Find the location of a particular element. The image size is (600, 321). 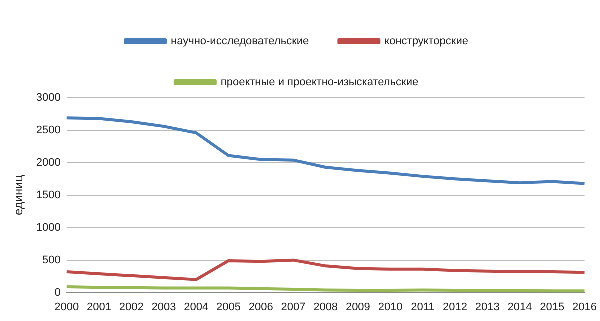

y-tick-label: 3000 is located at coordinates (48, 98).